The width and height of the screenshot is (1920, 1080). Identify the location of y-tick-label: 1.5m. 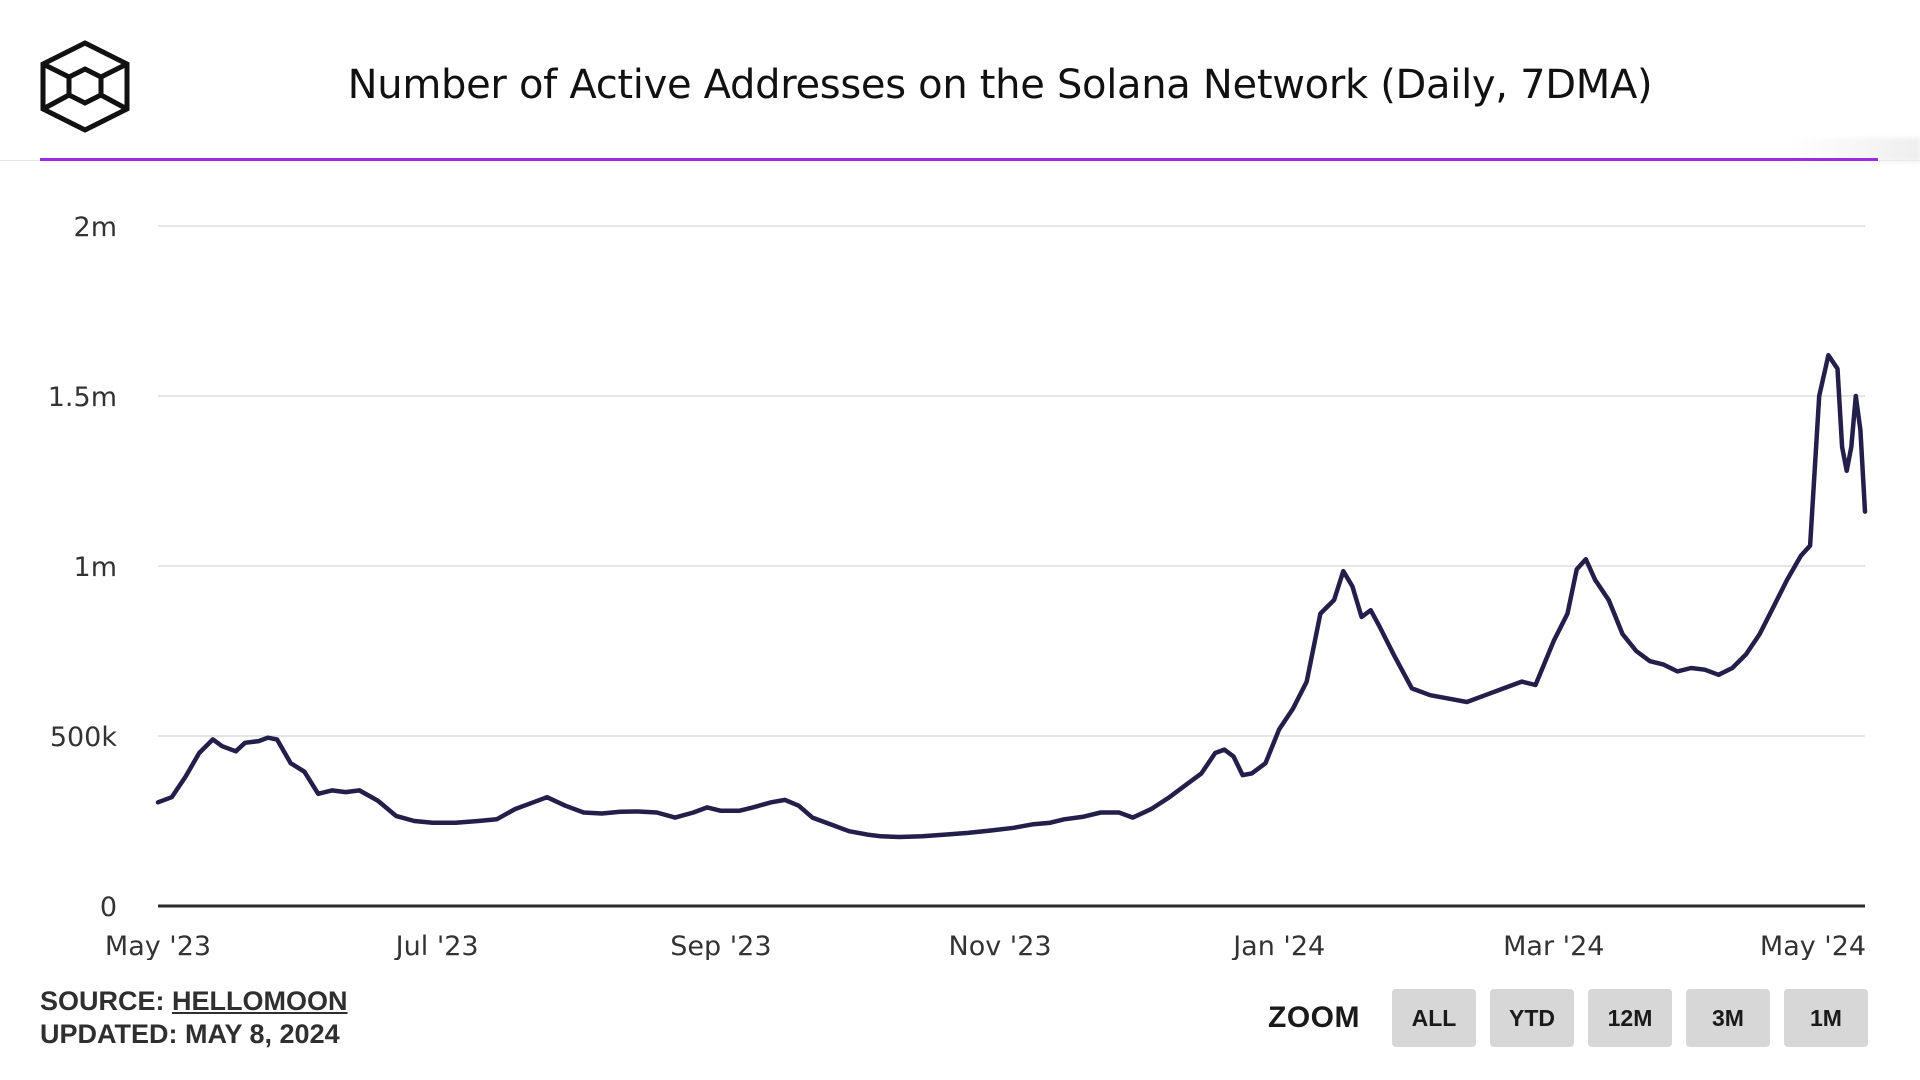
(82, 397).